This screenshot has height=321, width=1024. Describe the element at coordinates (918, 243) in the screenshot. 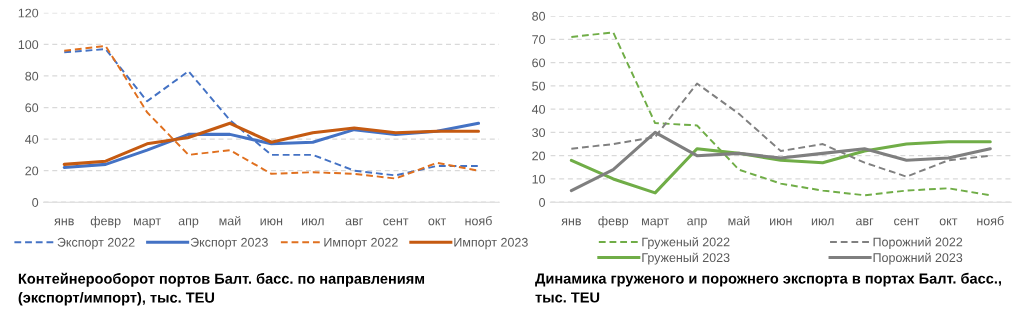

I see `legend-label: Порожний 2022` at that location.